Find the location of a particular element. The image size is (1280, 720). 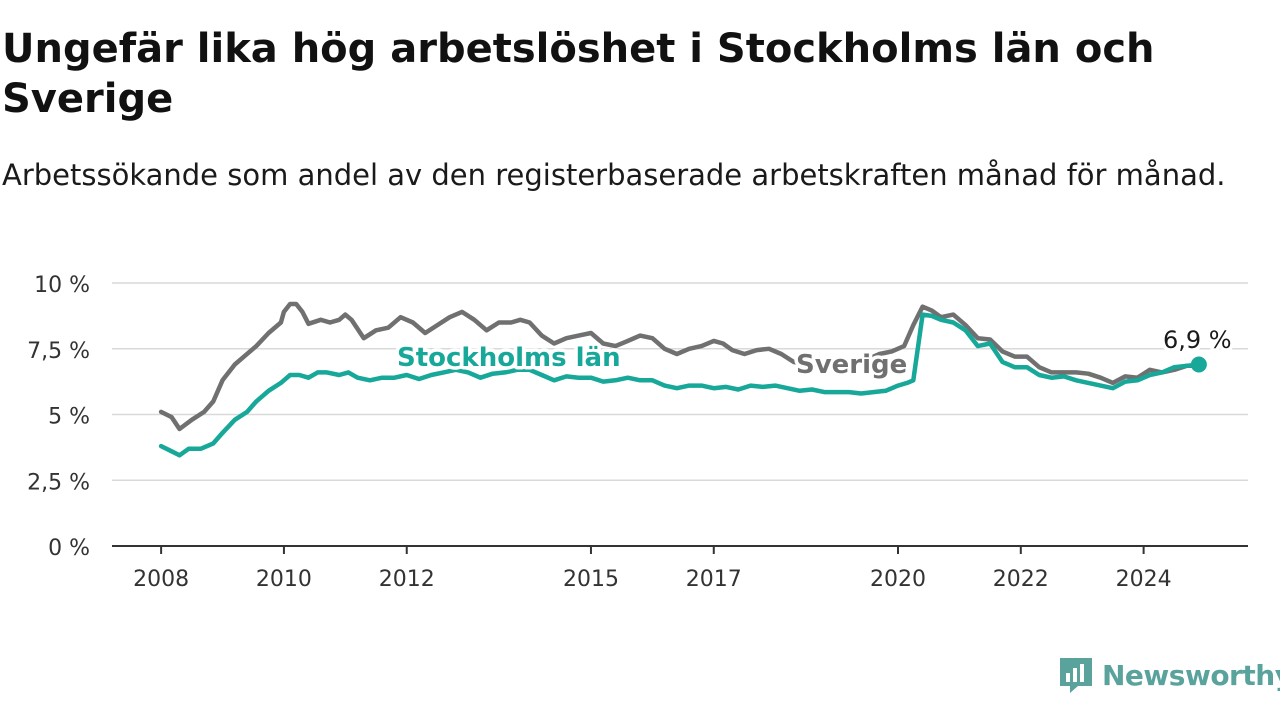

x-axis: 2008 2010 2012 2015 2017 2020 2022 2024 is located at coordinates (680, 568).